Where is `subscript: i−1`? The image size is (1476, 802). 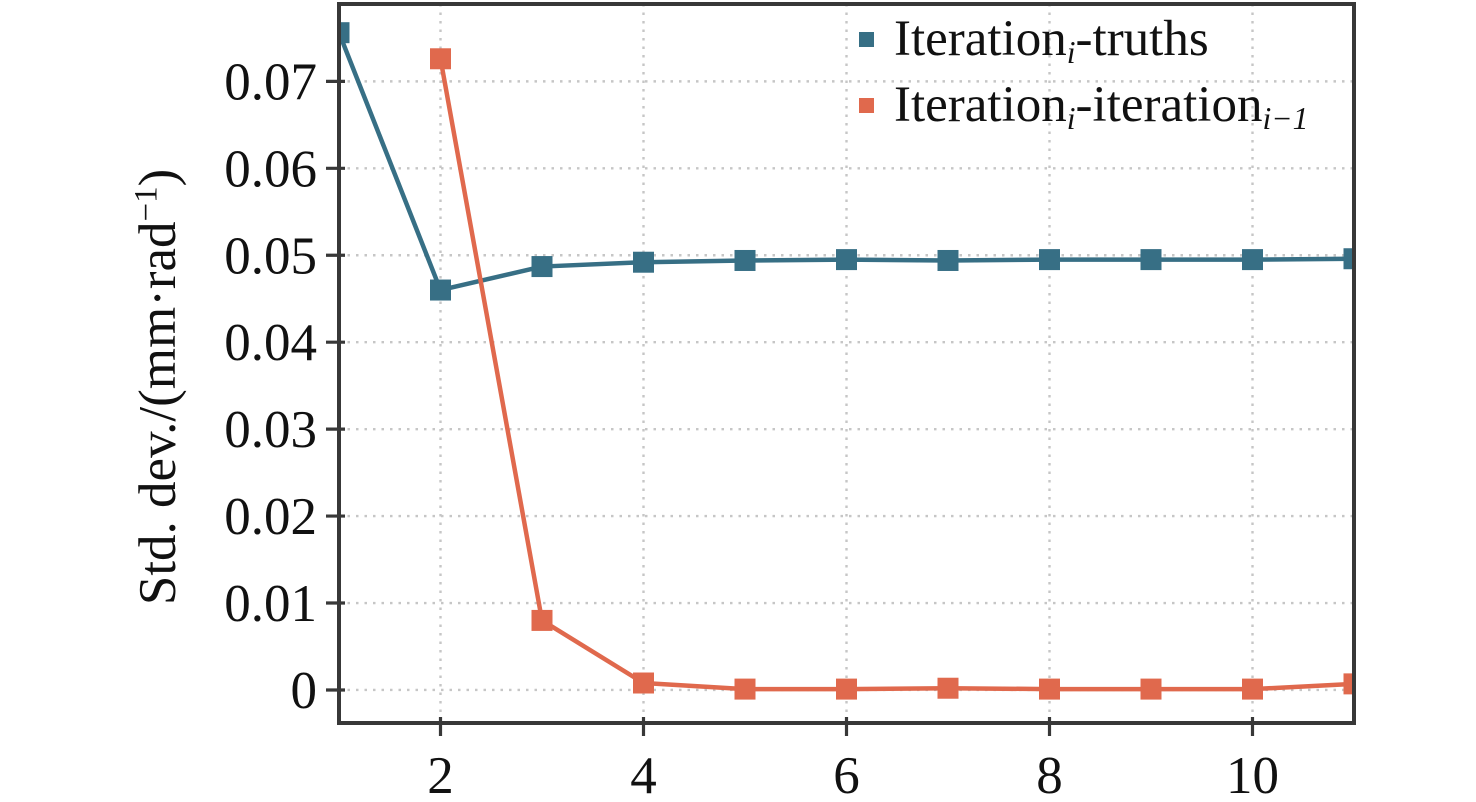 subscript: i−1 is located at coordinates (1285, 118).